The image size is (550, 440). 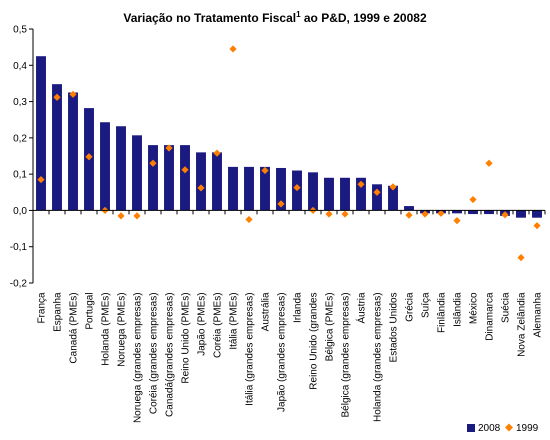 What do you see at coordinates (19, 247) in the screenshot?
I see `y-tick-label: -0,1` at bounding box center [19, 247].